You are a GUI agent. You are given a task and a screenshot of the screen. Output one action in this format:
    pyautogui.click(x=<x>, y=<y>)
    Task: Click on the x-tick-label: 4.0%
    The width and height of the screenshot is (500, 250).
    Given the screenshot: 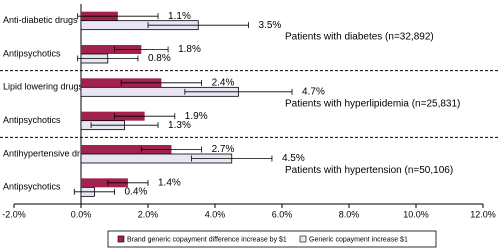 What is the action you would take?
    pyautogui.click(x=215, y=214)
    